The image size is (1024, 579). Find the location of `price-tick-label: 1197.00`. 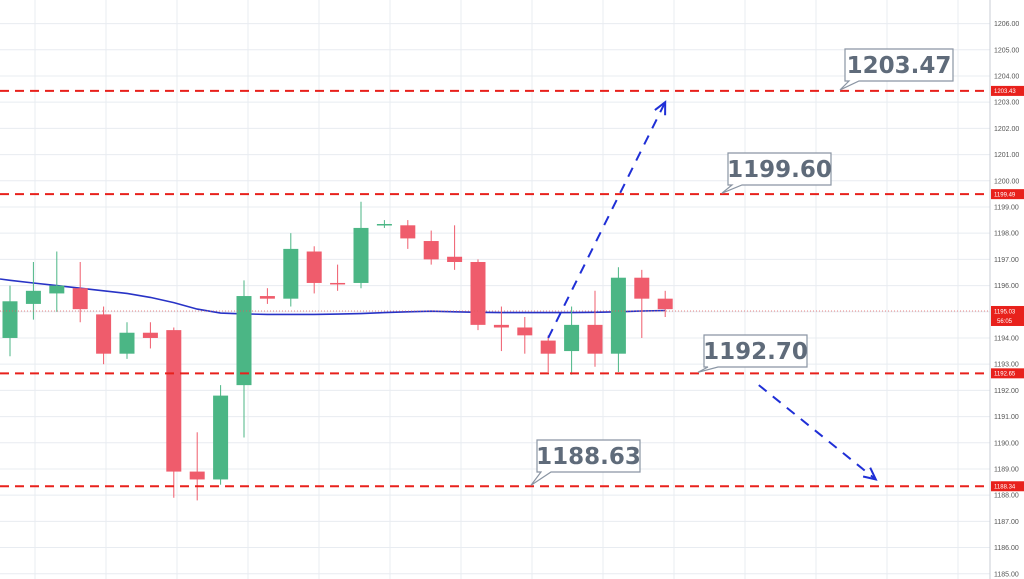

price-tick-label: 1197.00 is located at coordinates (1006, 260).